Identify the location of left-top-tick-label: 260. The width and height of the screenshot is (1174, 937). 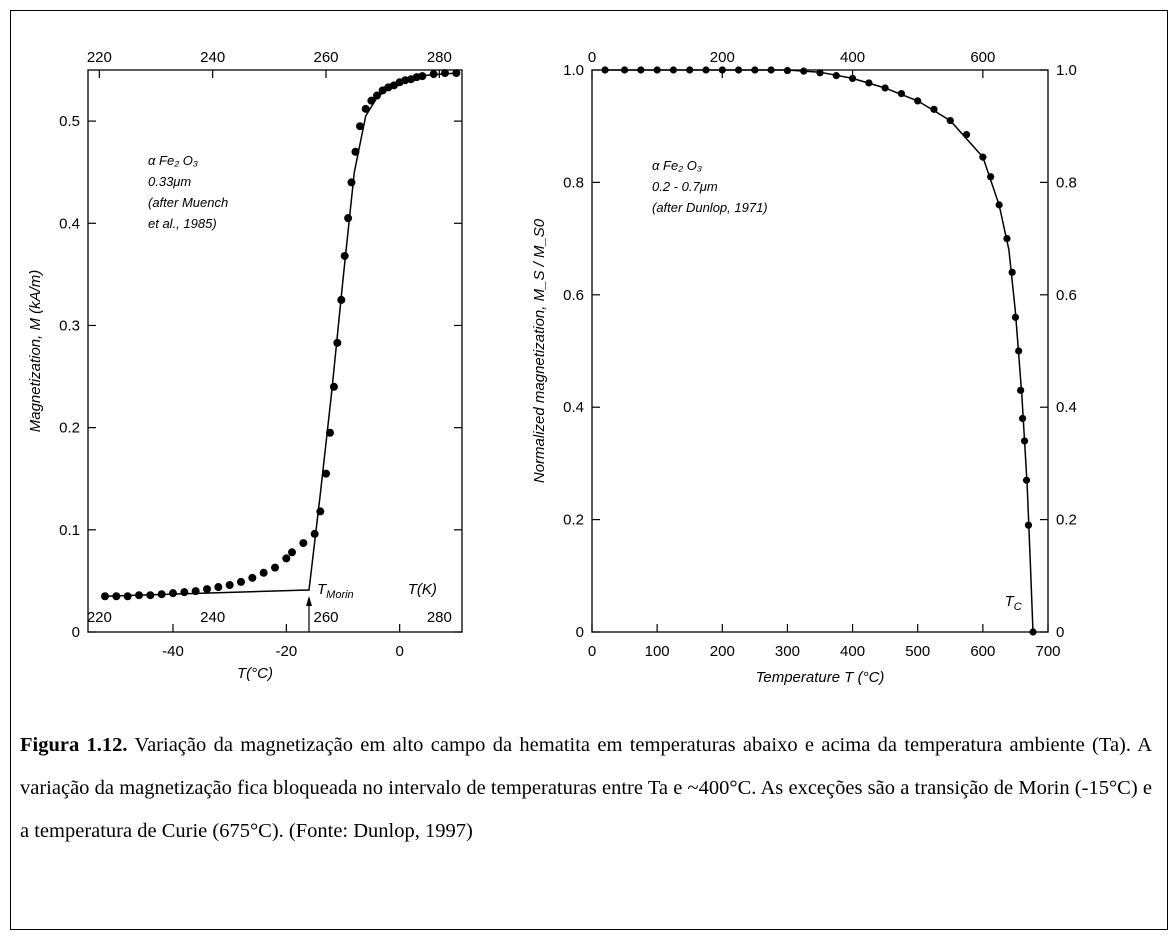
(325, 57).